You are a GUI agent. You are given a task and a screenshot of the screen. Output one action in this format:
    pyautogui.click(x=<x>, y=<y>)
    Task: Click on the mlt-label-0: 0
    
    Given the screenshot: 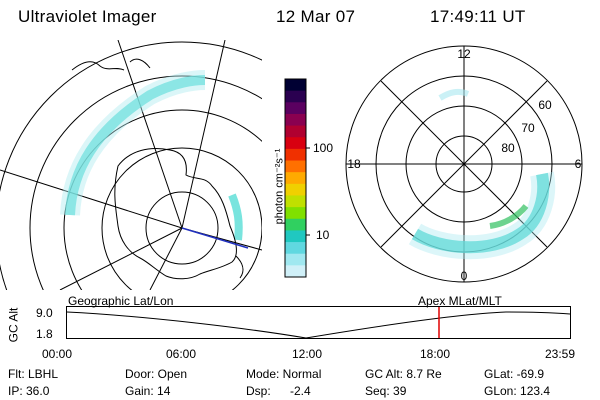 What is the action you would take?
    pyautogui.click(x=464, y=276)
    